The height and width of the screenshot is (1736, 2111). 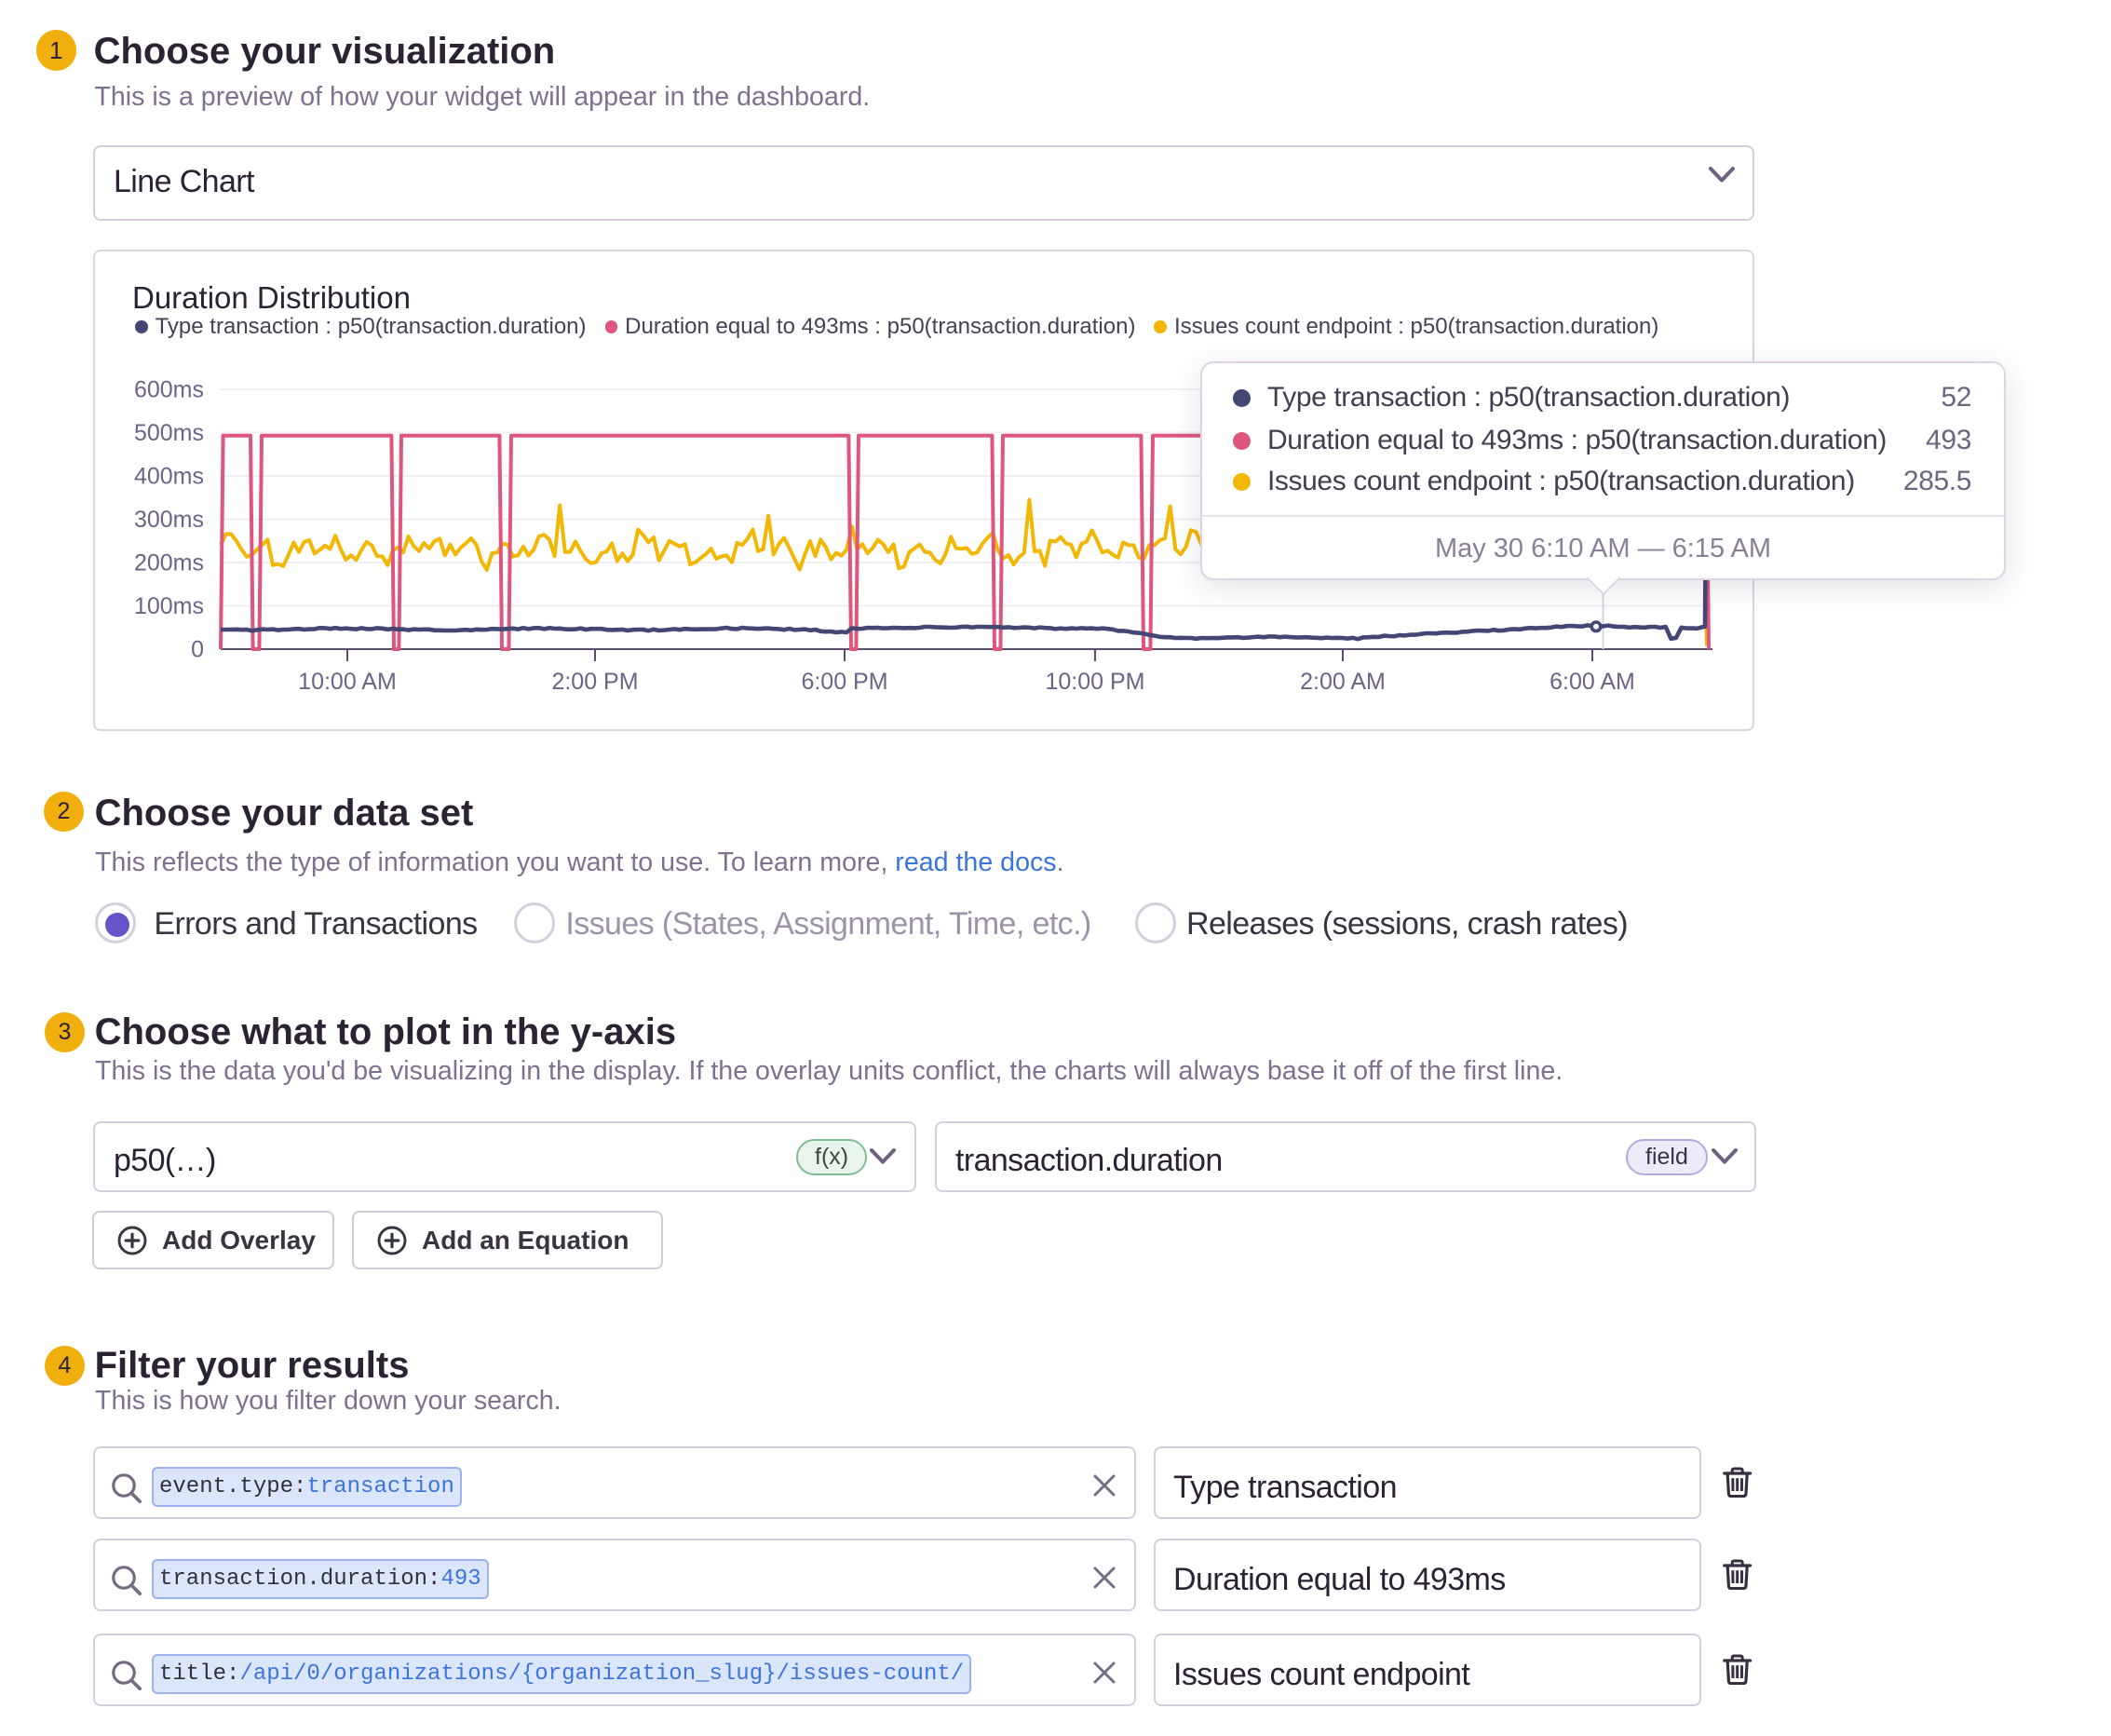 What do you see at coordinates (169, 563) in the screenshot?
I see `svg-text: 200ms` at bounding box center [169, 563].